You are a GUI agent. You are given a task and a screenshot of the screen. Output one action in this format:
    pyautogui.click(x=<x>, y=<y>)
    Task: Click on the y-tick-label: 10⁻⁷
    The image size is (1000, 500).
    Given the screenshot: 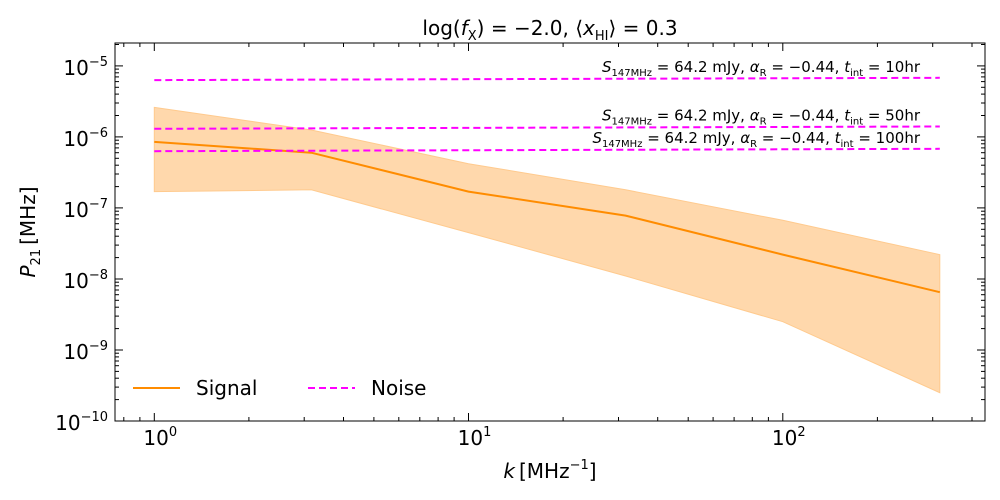 What is the action you would take?
    pyautogui.click(x=85, y=209)
    